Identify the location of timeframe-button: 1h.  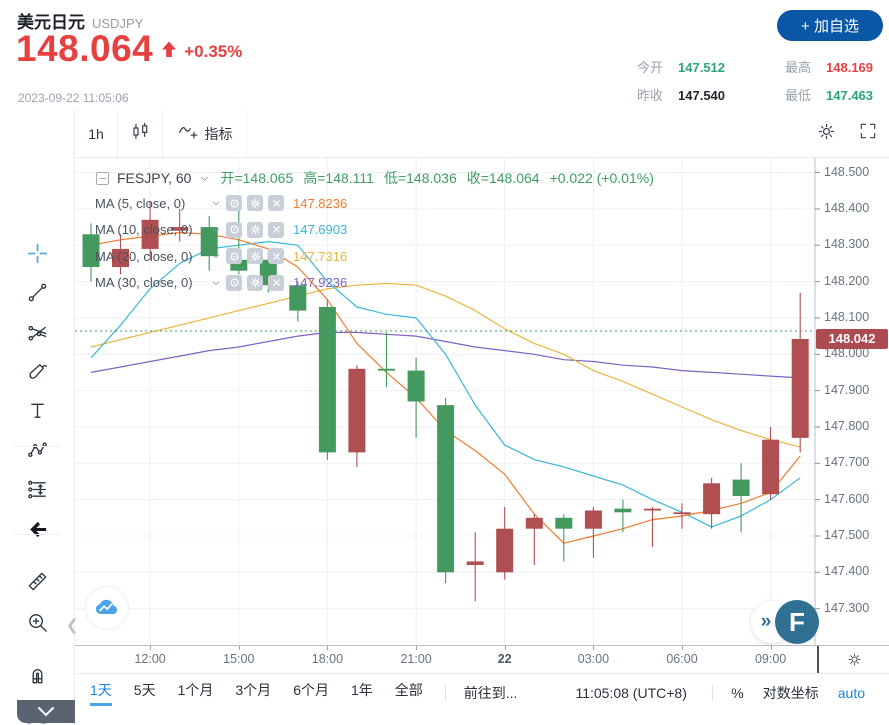
(96, 133).